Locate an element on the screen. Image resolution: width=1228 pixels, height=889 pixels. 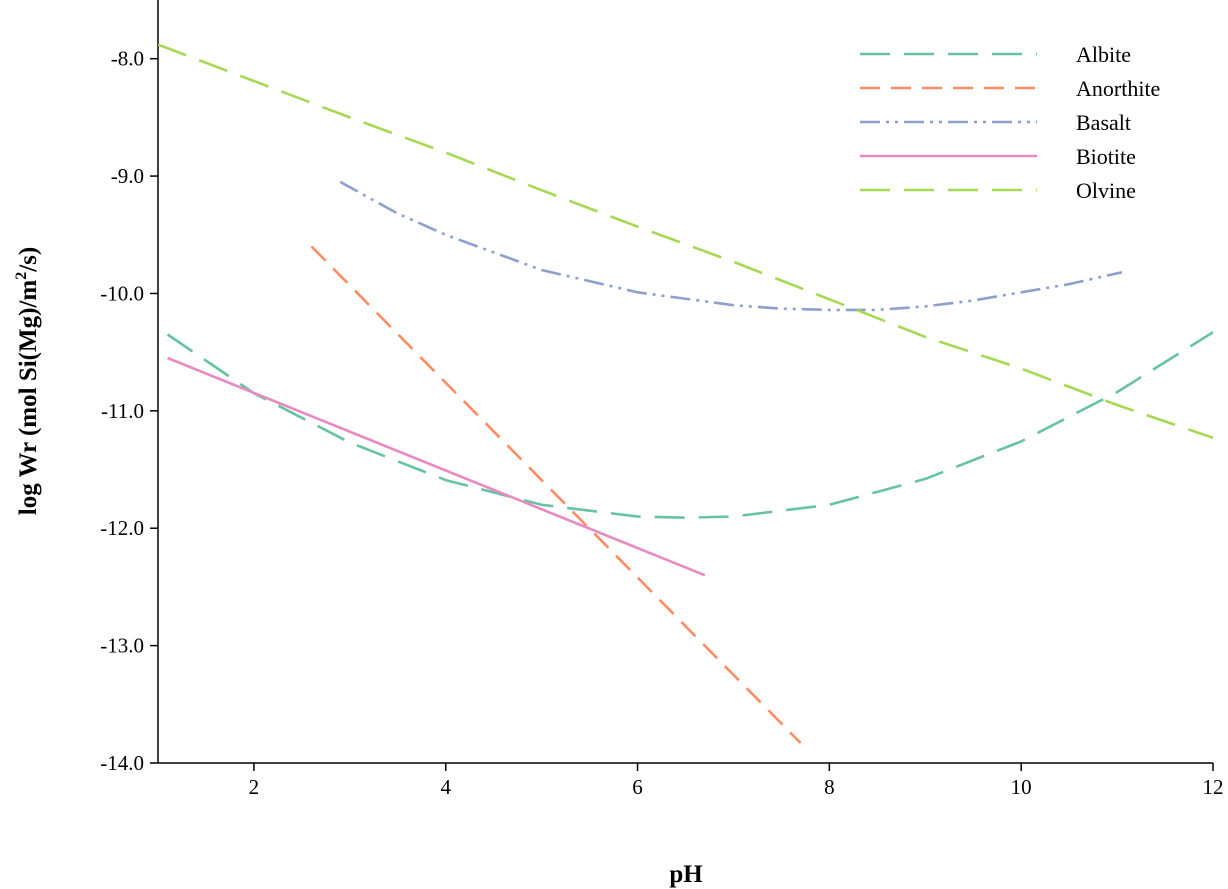
x-axis-title: pH is located at coordinates (686, 874).